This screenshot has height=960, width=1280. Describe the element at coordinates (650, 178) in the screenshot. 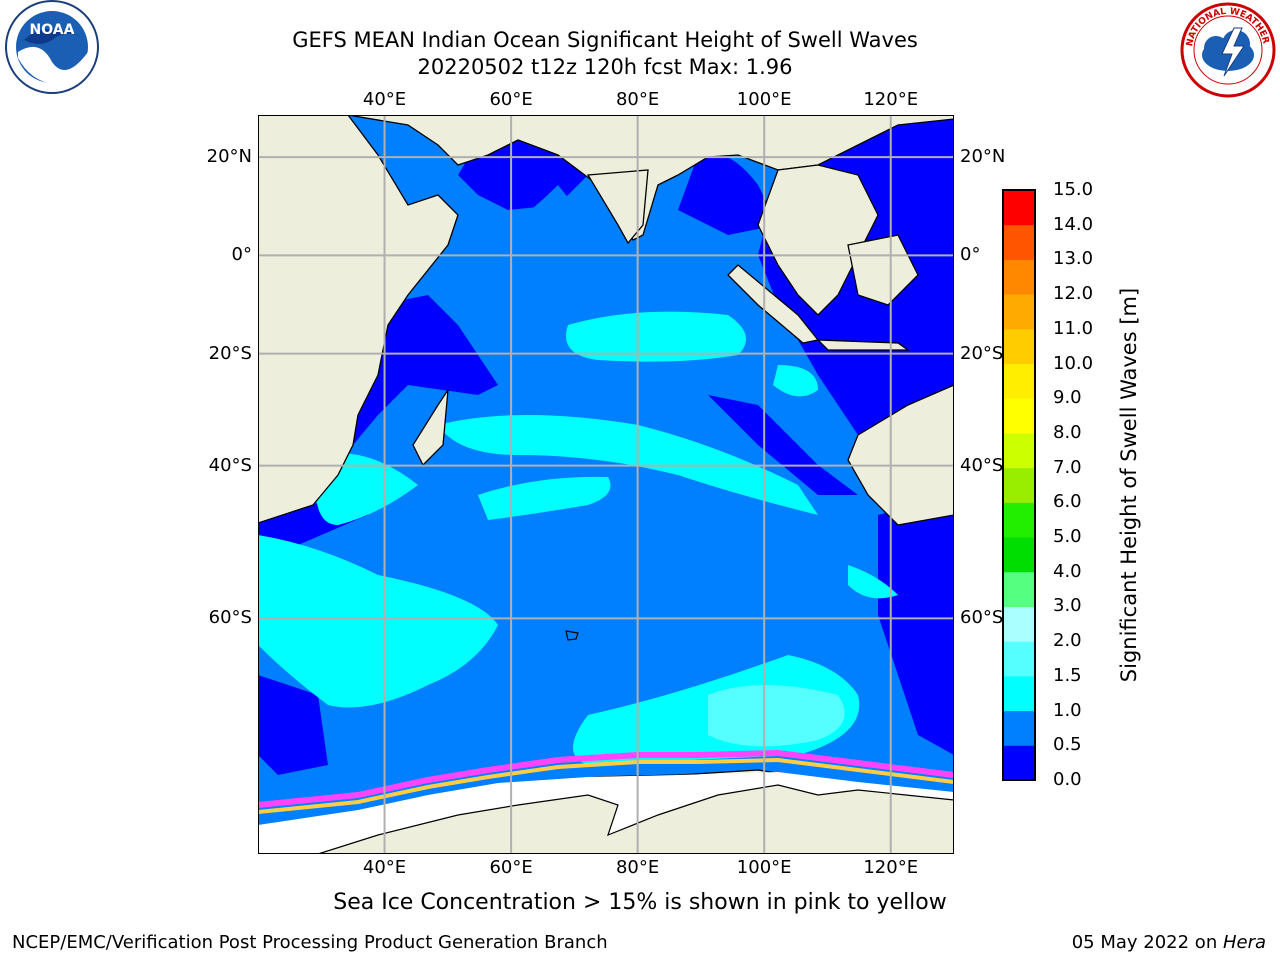

I see `asia` at that location.